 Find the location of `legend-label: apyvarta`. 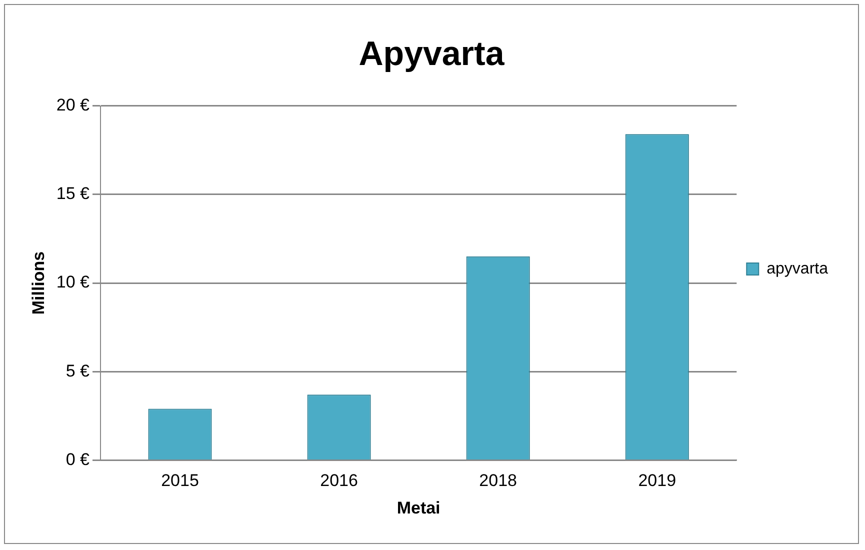

legend-label: apyvarta is located at coordinates (797, 269).